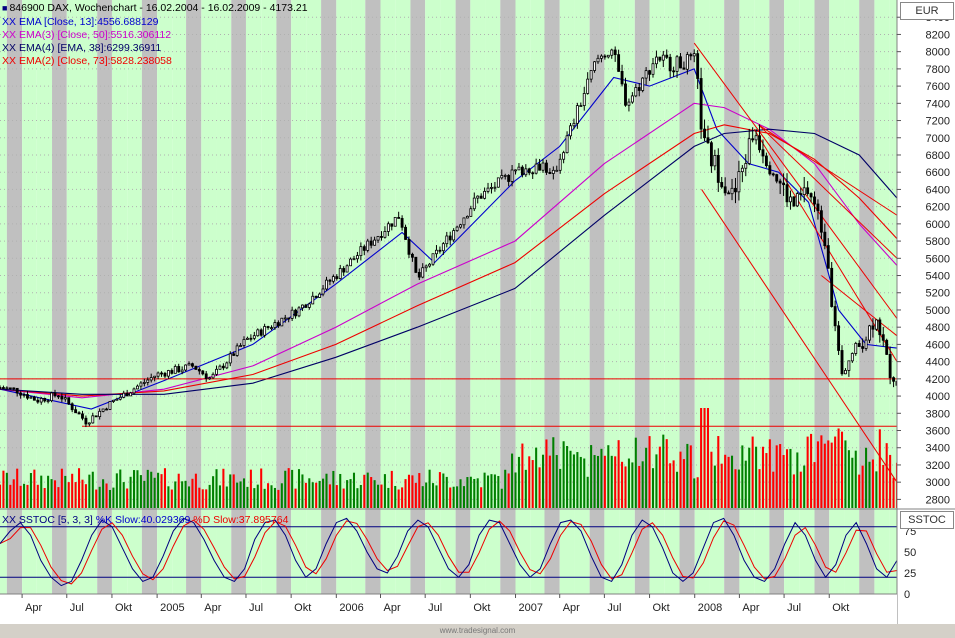  I want to click on price-tick-label: 6400, so click(938, 190).